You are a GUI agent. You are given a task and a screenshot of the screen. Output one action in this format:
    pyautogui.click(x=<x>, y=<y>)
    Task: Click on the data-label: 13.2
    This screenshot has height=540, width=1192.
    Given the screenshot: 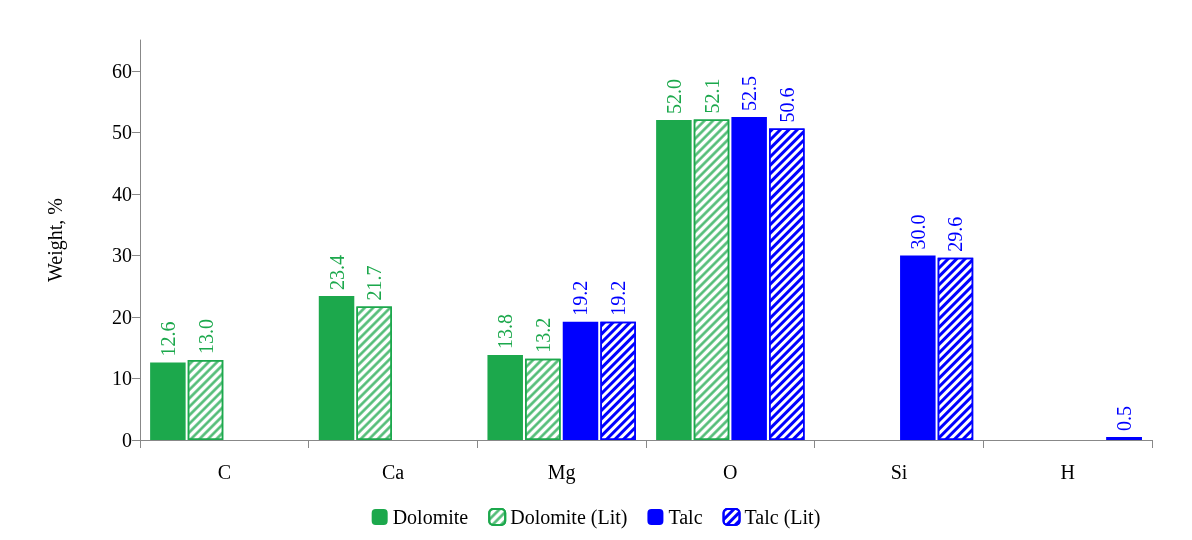 What is the action you would take?
    pyautogui.click(x=542, y=335)
    